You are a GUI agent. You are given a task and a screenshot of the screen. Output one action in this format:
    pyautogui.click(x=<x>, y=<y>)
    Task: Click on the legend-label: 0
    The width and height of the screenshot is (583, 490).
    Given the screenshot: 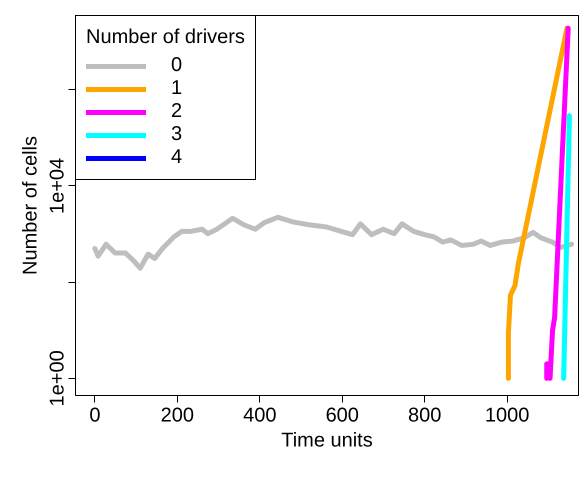 What is the action you would take?
    pyautogui.click(x=177, y=65)
    